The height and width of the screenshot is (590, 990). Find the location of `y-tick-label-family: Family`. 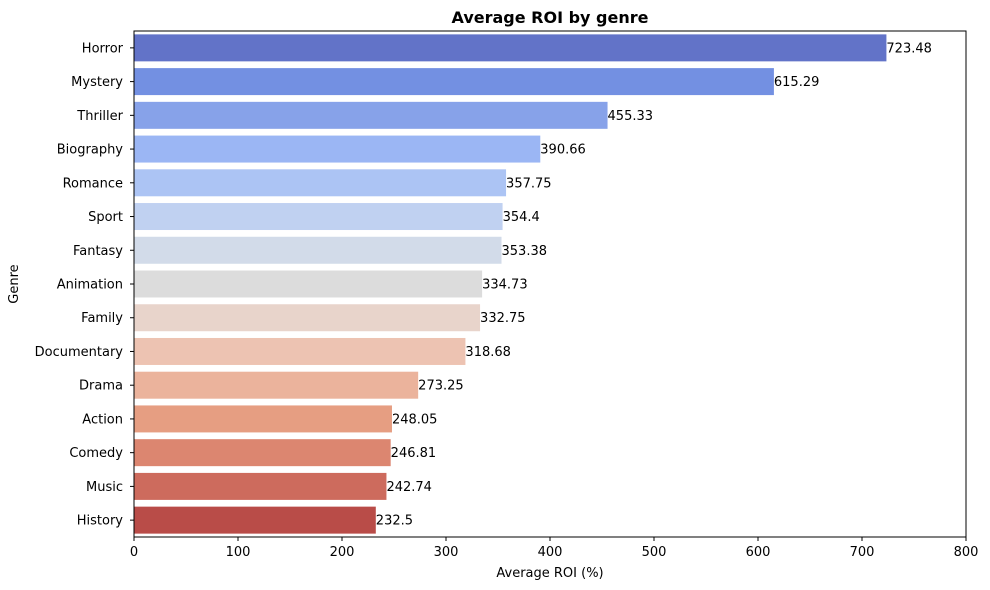

y-tick-label-family: Family is located at coordinates (102, 318).